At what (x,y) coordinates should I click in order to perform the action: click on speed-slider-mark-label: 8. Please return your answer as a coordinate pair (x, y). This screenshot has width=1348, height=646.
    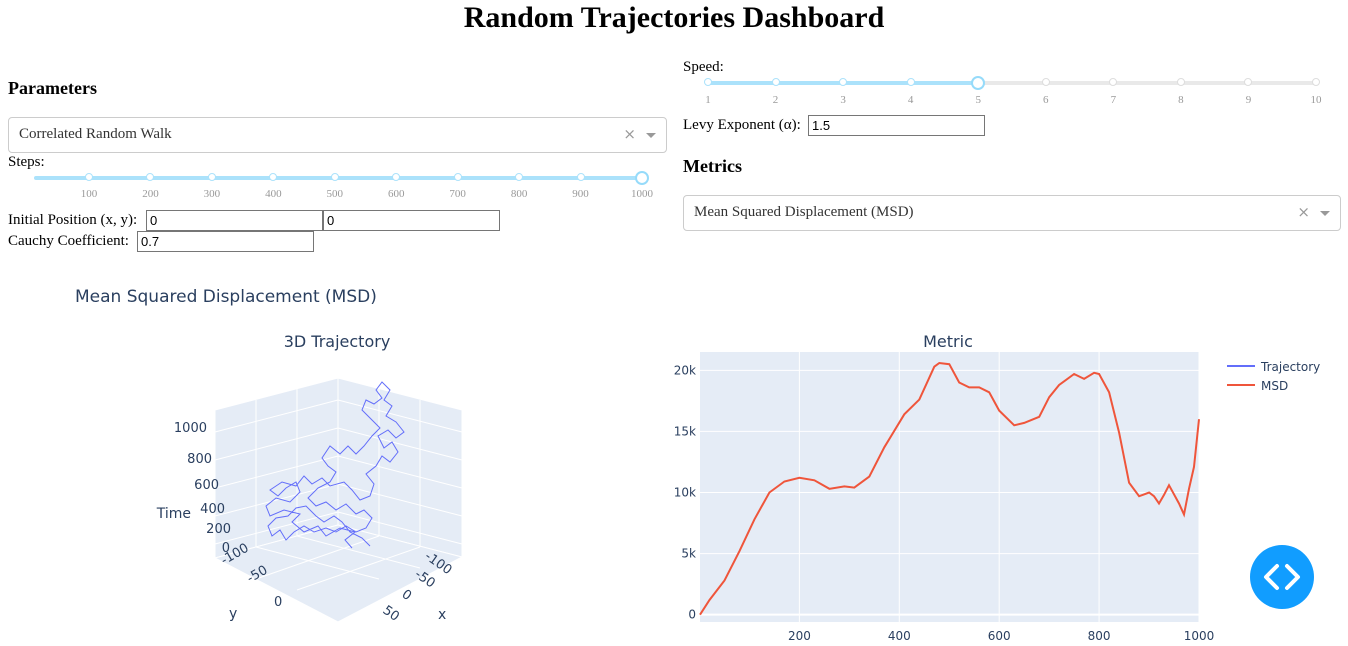
    Looking at the image, I should click on (1181, 100).